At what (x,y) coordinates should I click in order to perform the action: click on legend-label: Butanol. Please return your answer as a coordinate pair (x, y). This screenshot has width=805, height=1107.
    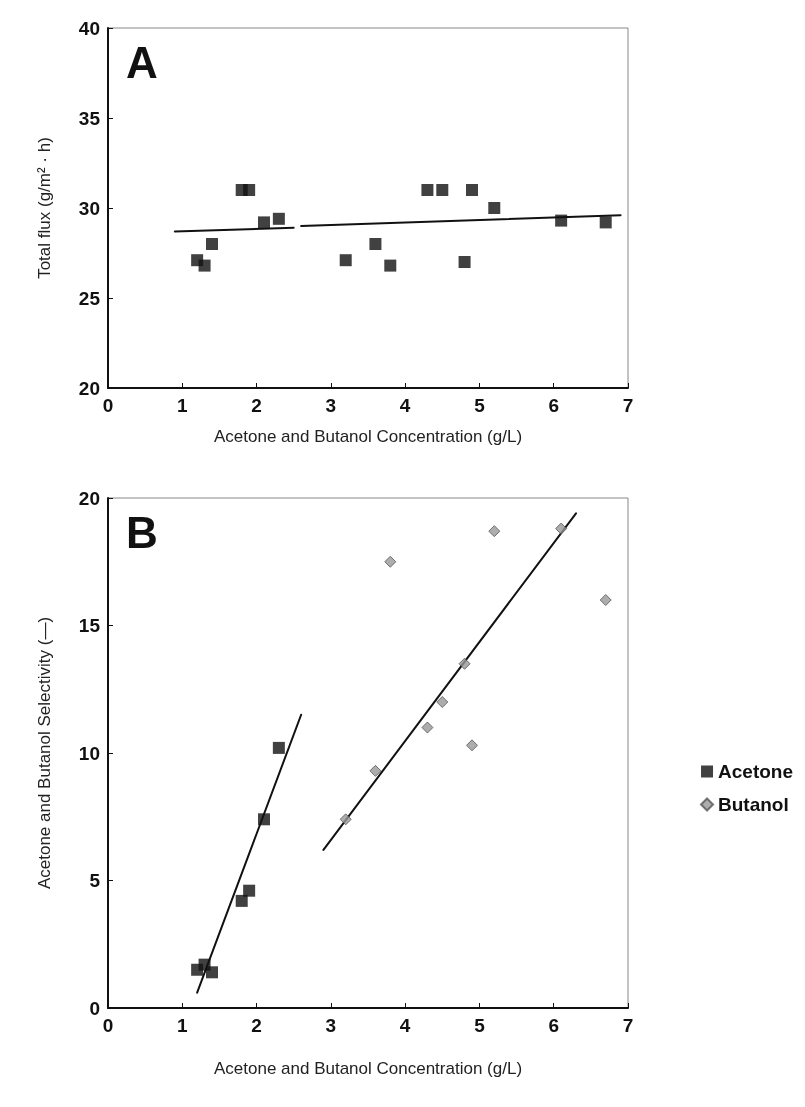
    Looking at the image, I should click on (753, 804).